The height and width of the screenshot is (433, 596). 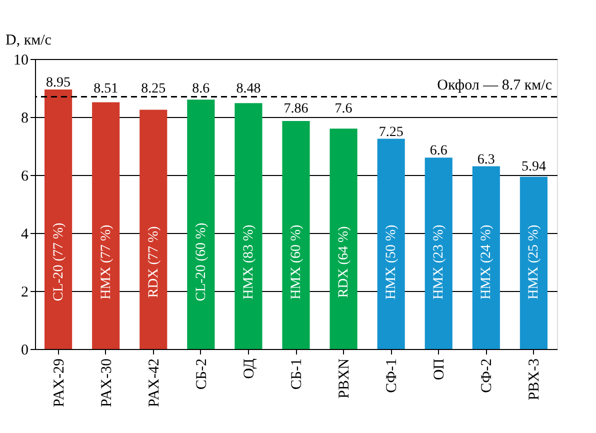 What do you see at coordinates (439, 262) in the screenshot?
I see `annotation: HMX (23 %)` at bounding box center [439, 262].